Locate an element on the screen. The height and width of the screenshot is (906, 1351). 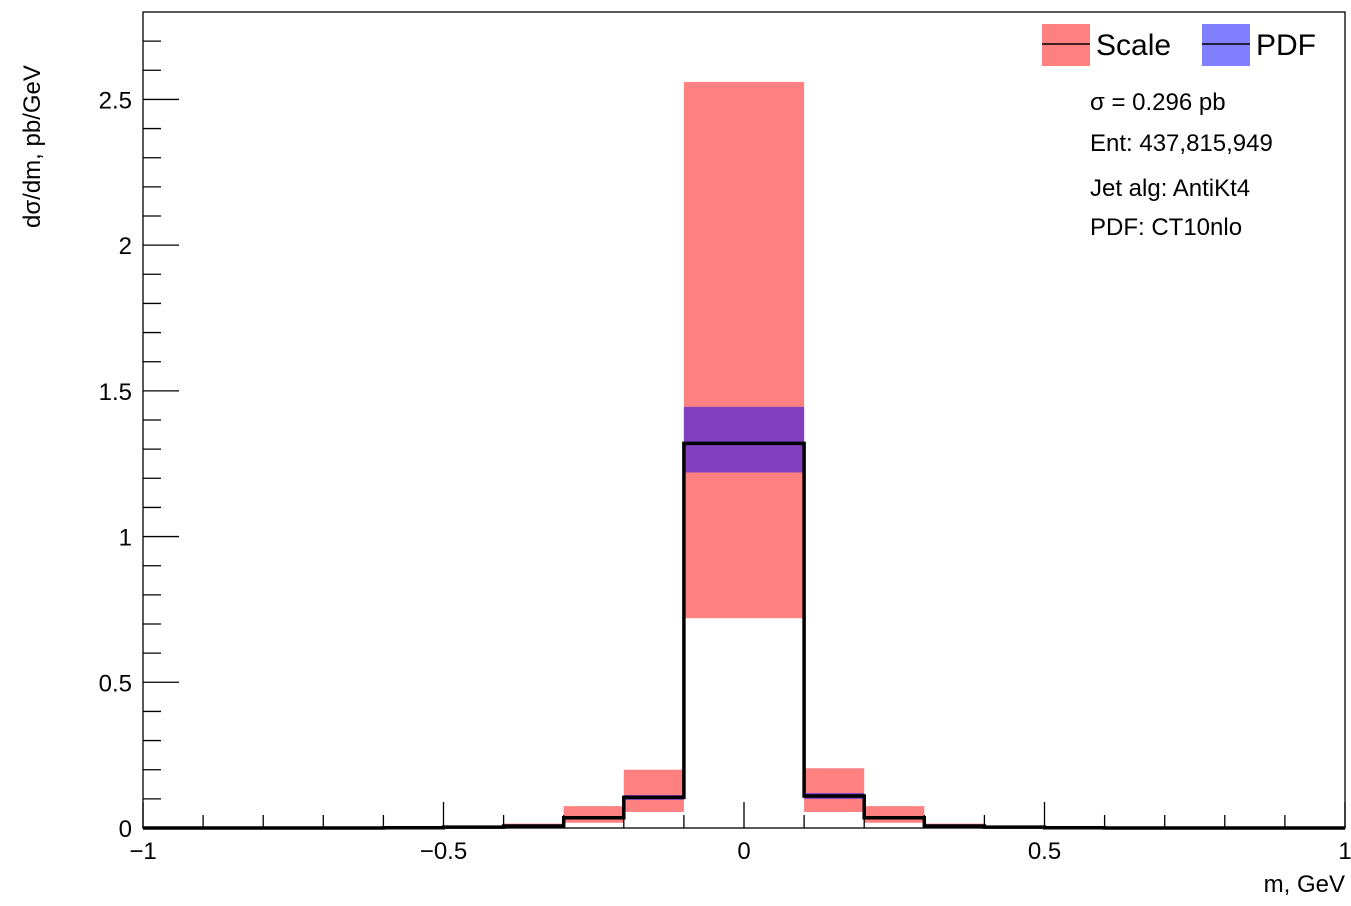
x-tick-label: −0.5 is located at coordinates (443, 851).